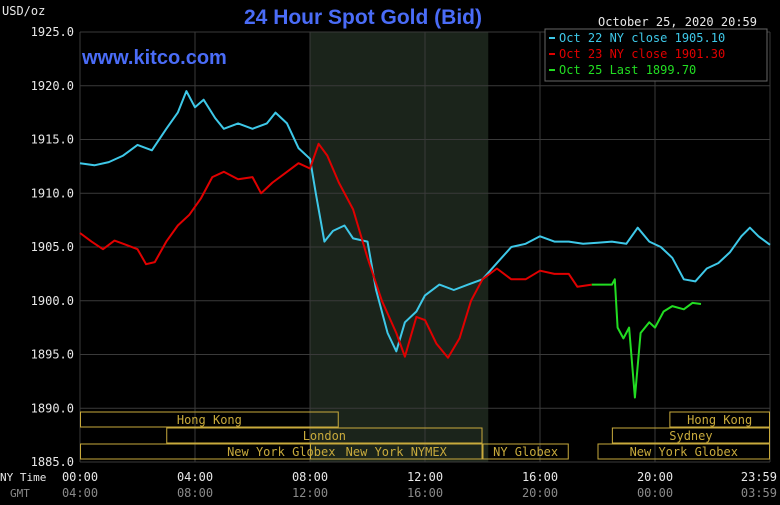 The height and width of the screenshot is (505, 780). What do you see at coordinates (310, 493) in the screenshot?
I see `x-gmt-tick-label: 12:00` at bounding box center [310, 493].